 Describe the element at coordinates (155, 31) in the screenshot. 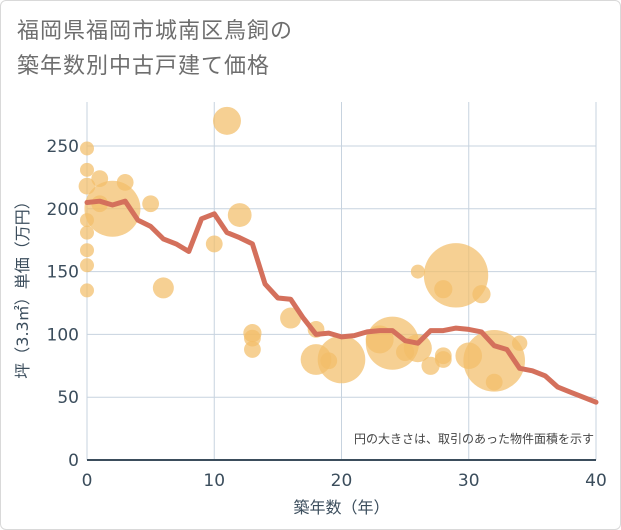

I see `chart-title-line1: 福岡県福岡市城南区鳥飼の` at that location.